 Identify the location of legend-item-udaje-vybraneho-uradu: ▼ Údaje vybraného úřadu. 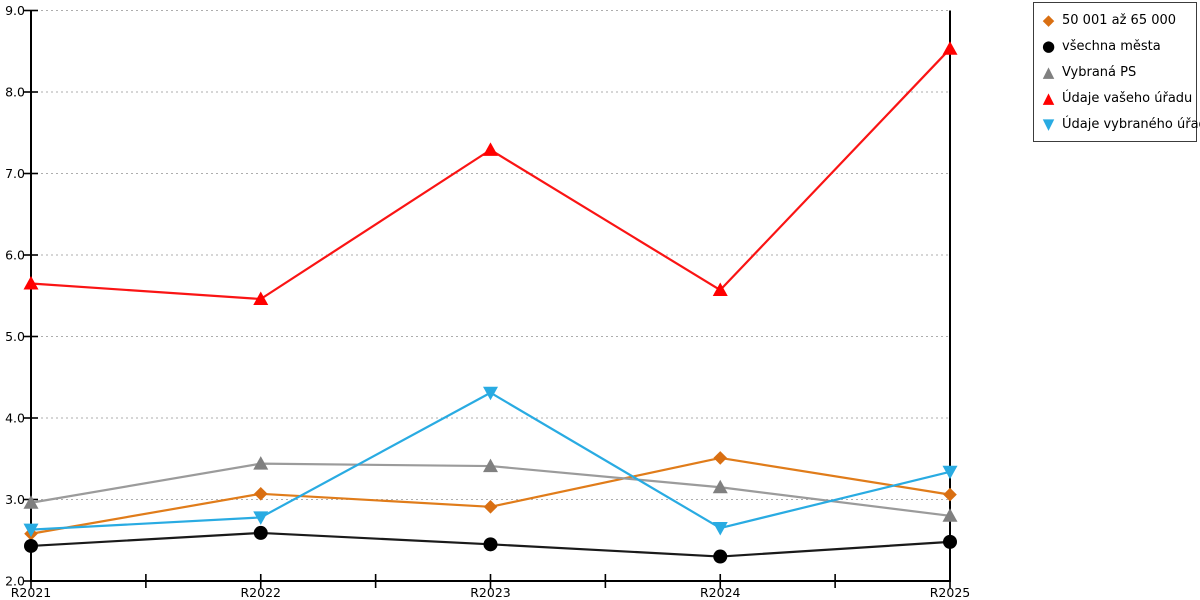
(1120, 124).